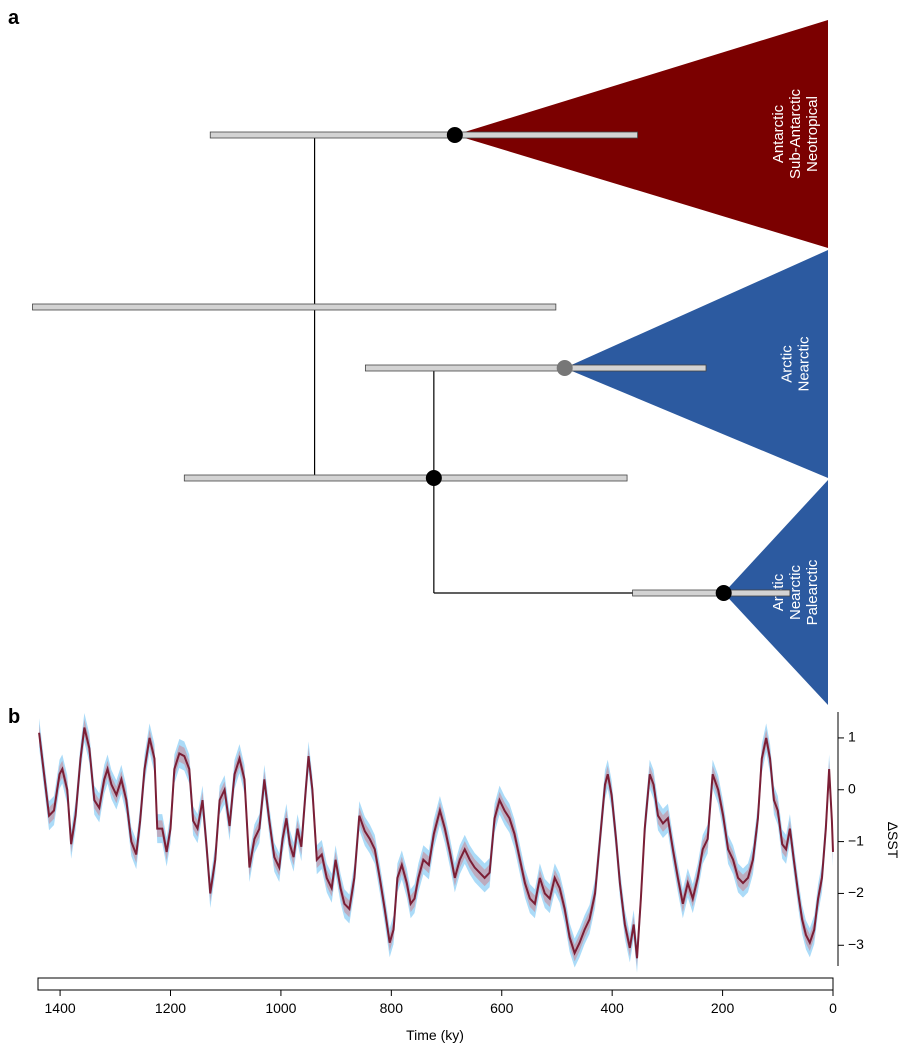 The image size is (903, 1057). Describe the element at coordinates (170, 1008) in the screenshot. I see `x-tick-label: 1200` at that location.